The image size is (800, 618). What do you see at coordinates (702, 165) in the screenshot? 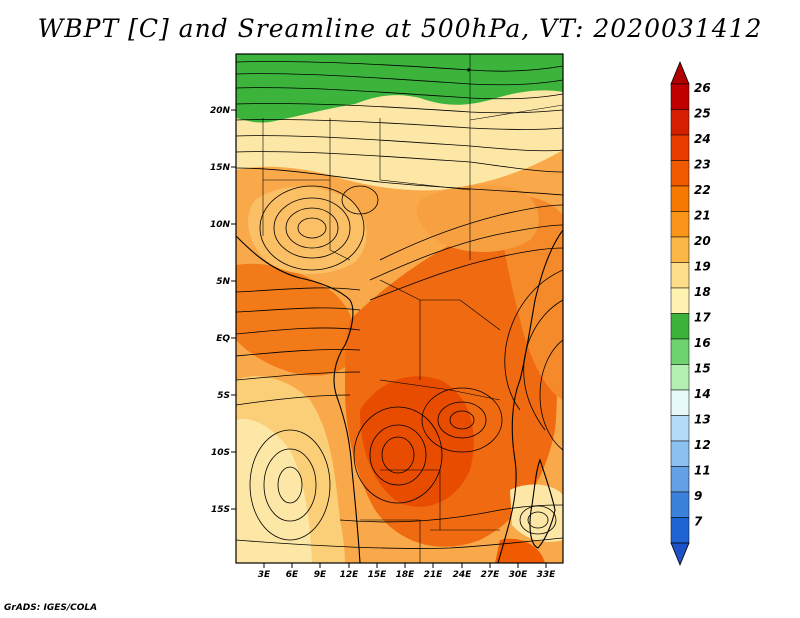
I see `colorbar-label: 23` at bounding box center [702, 165].